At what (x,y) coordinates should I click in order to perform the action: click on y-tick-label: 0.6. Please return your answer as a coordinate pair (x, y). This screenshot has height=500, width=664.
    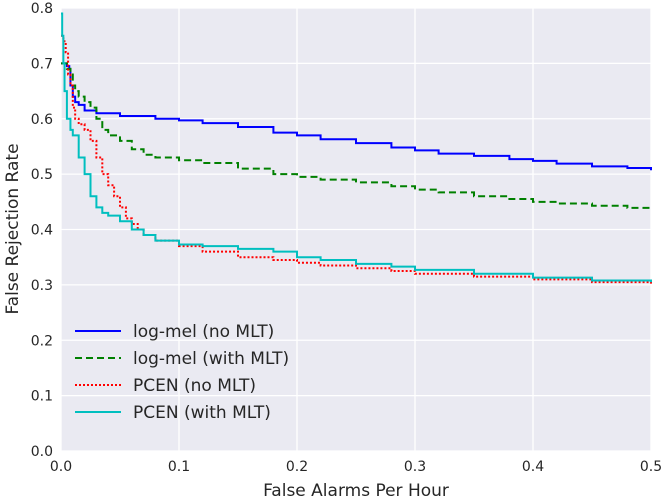
    Looking at the image, I should click on (42, 120).